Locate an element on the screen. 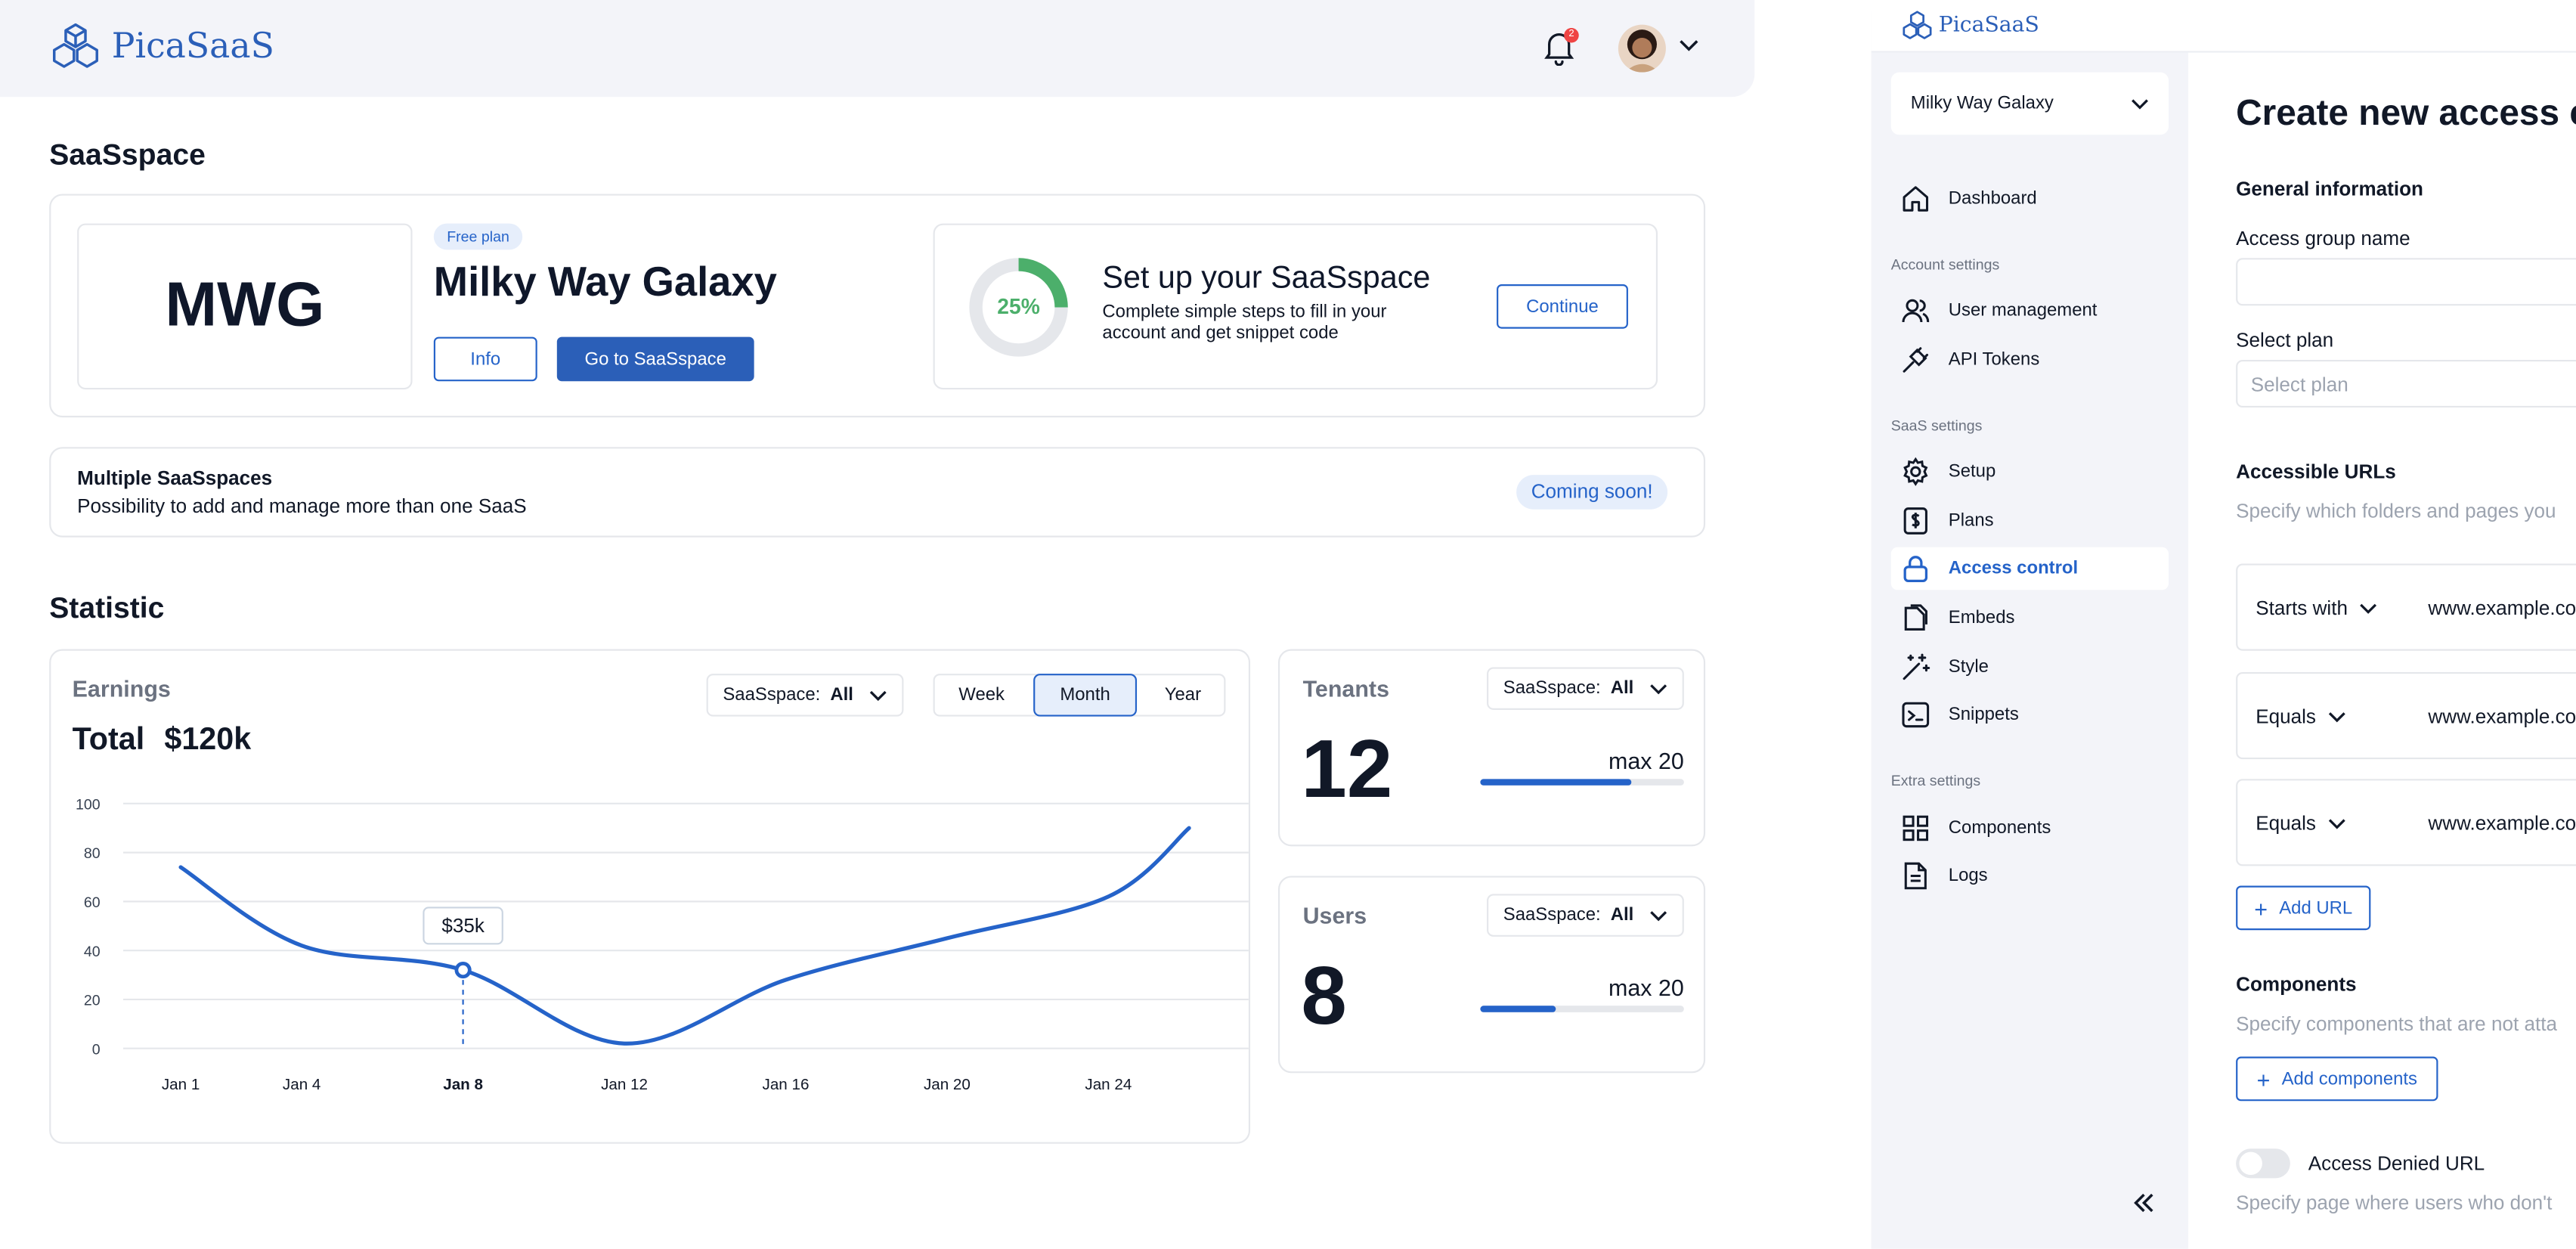 This screenshot has height=1249, width=2576. sidebar-item-label: Embeds is located at coordinates (1982, 618).